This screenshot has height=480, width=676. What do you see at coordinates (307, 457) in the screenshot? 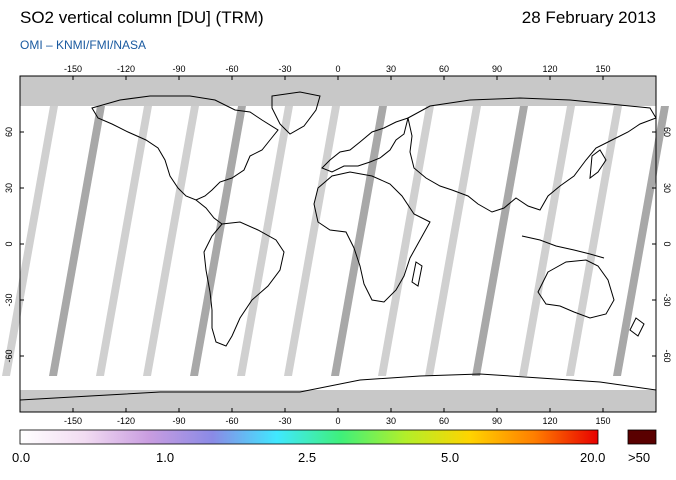
I see `colorbar-label-2: 2.5` at bounding box center [307, 457].